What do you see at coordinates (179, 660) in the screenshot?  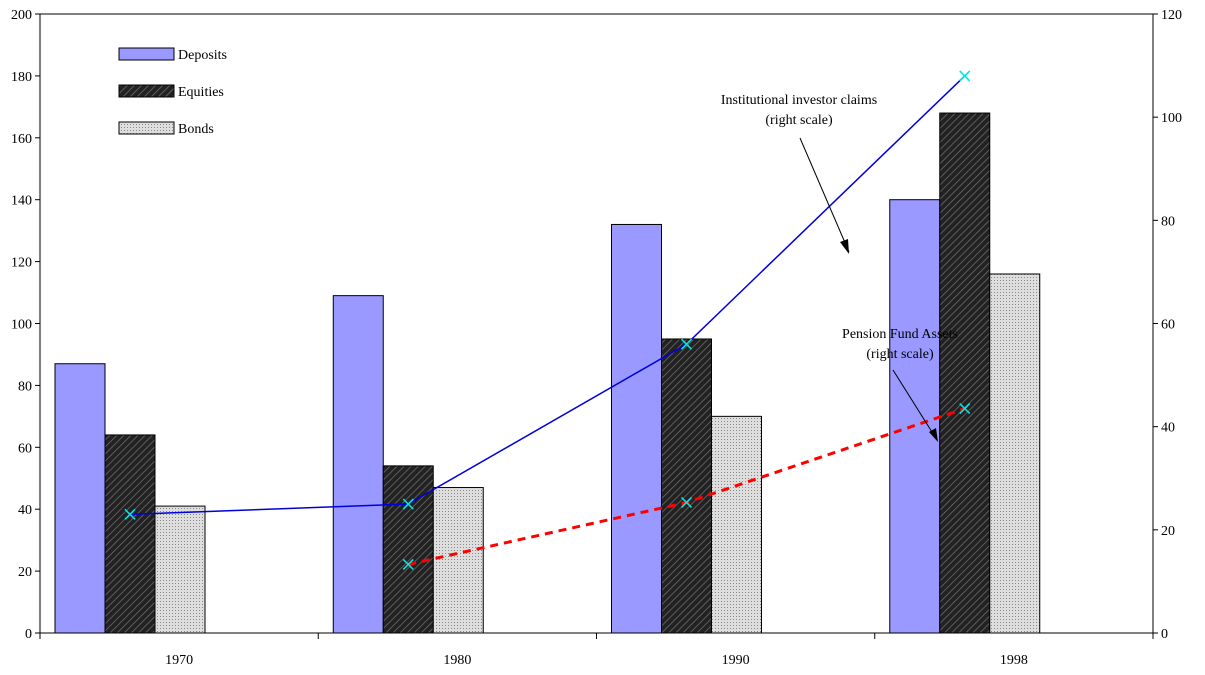 I see `x-tick-label-1970: 1970` at bounding box center [179, 660].